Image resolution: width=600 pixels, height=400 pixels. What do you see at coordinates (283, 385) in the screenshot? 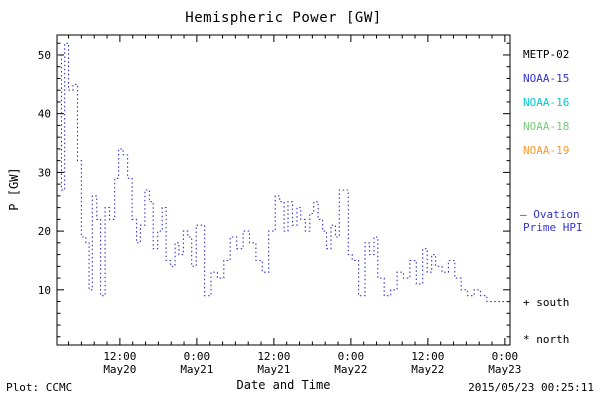
I see `x-axis-label: Date and Time` at bounding box center [283, 385].